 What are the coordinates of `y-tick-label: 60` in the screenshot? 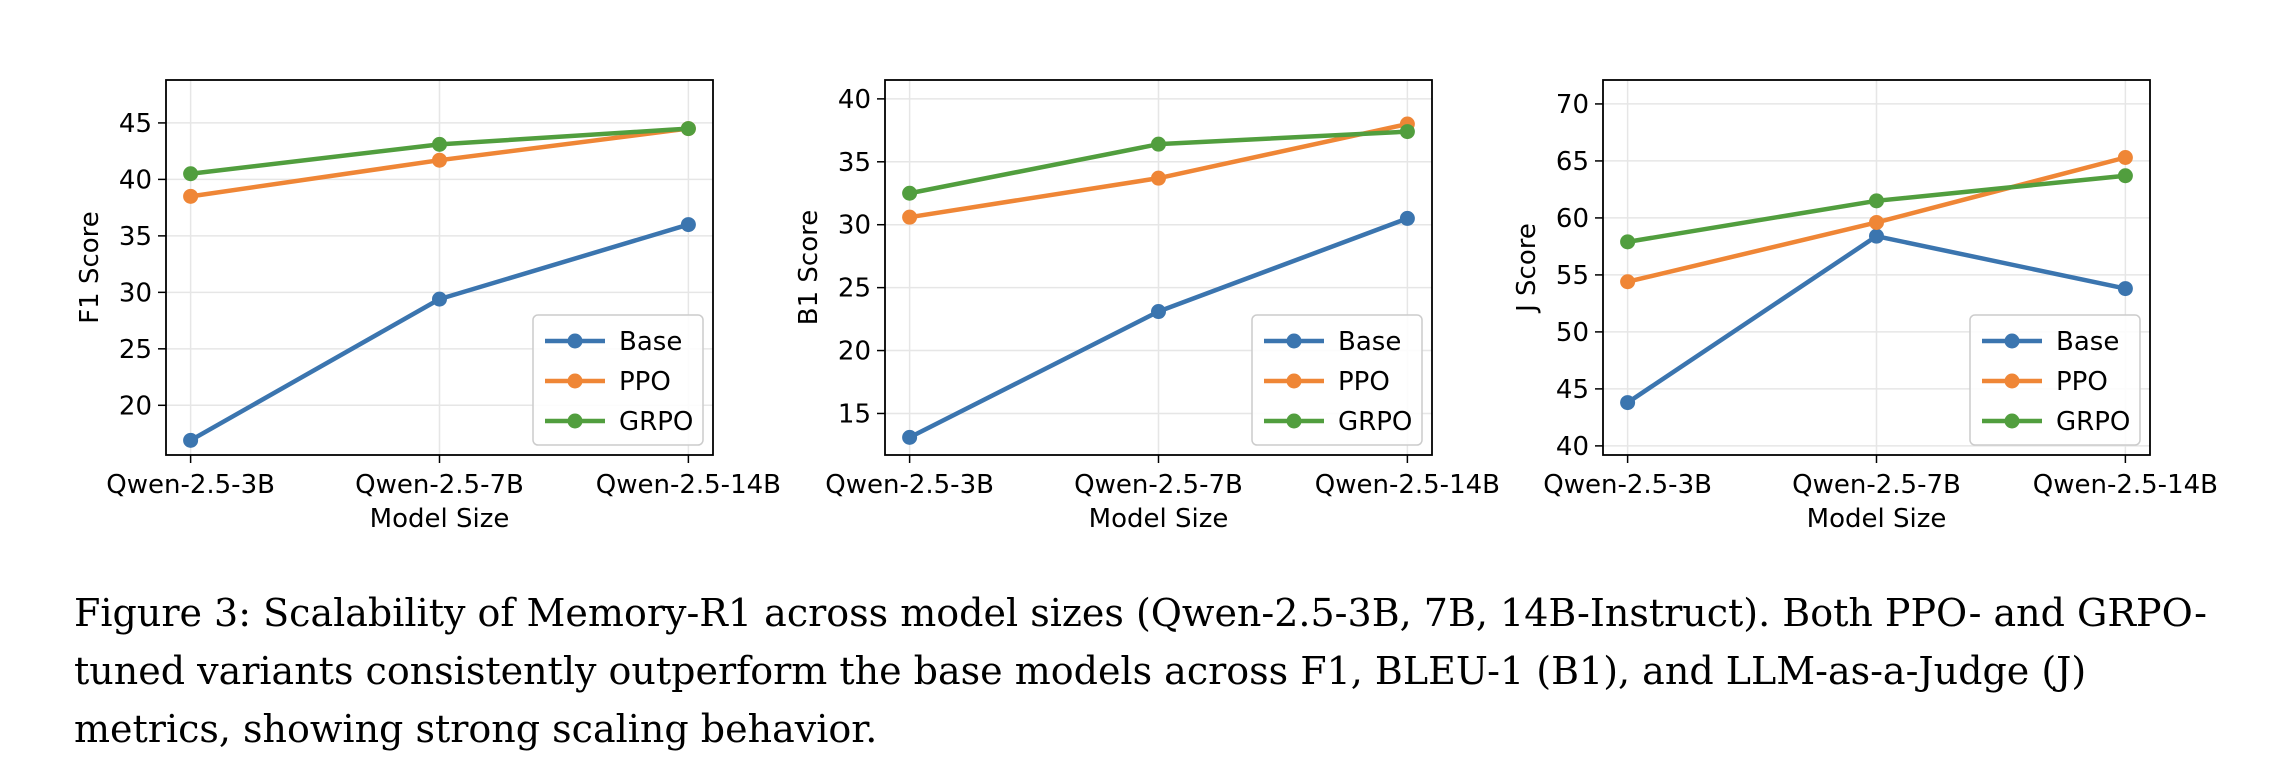 It's located at (1572, 219).